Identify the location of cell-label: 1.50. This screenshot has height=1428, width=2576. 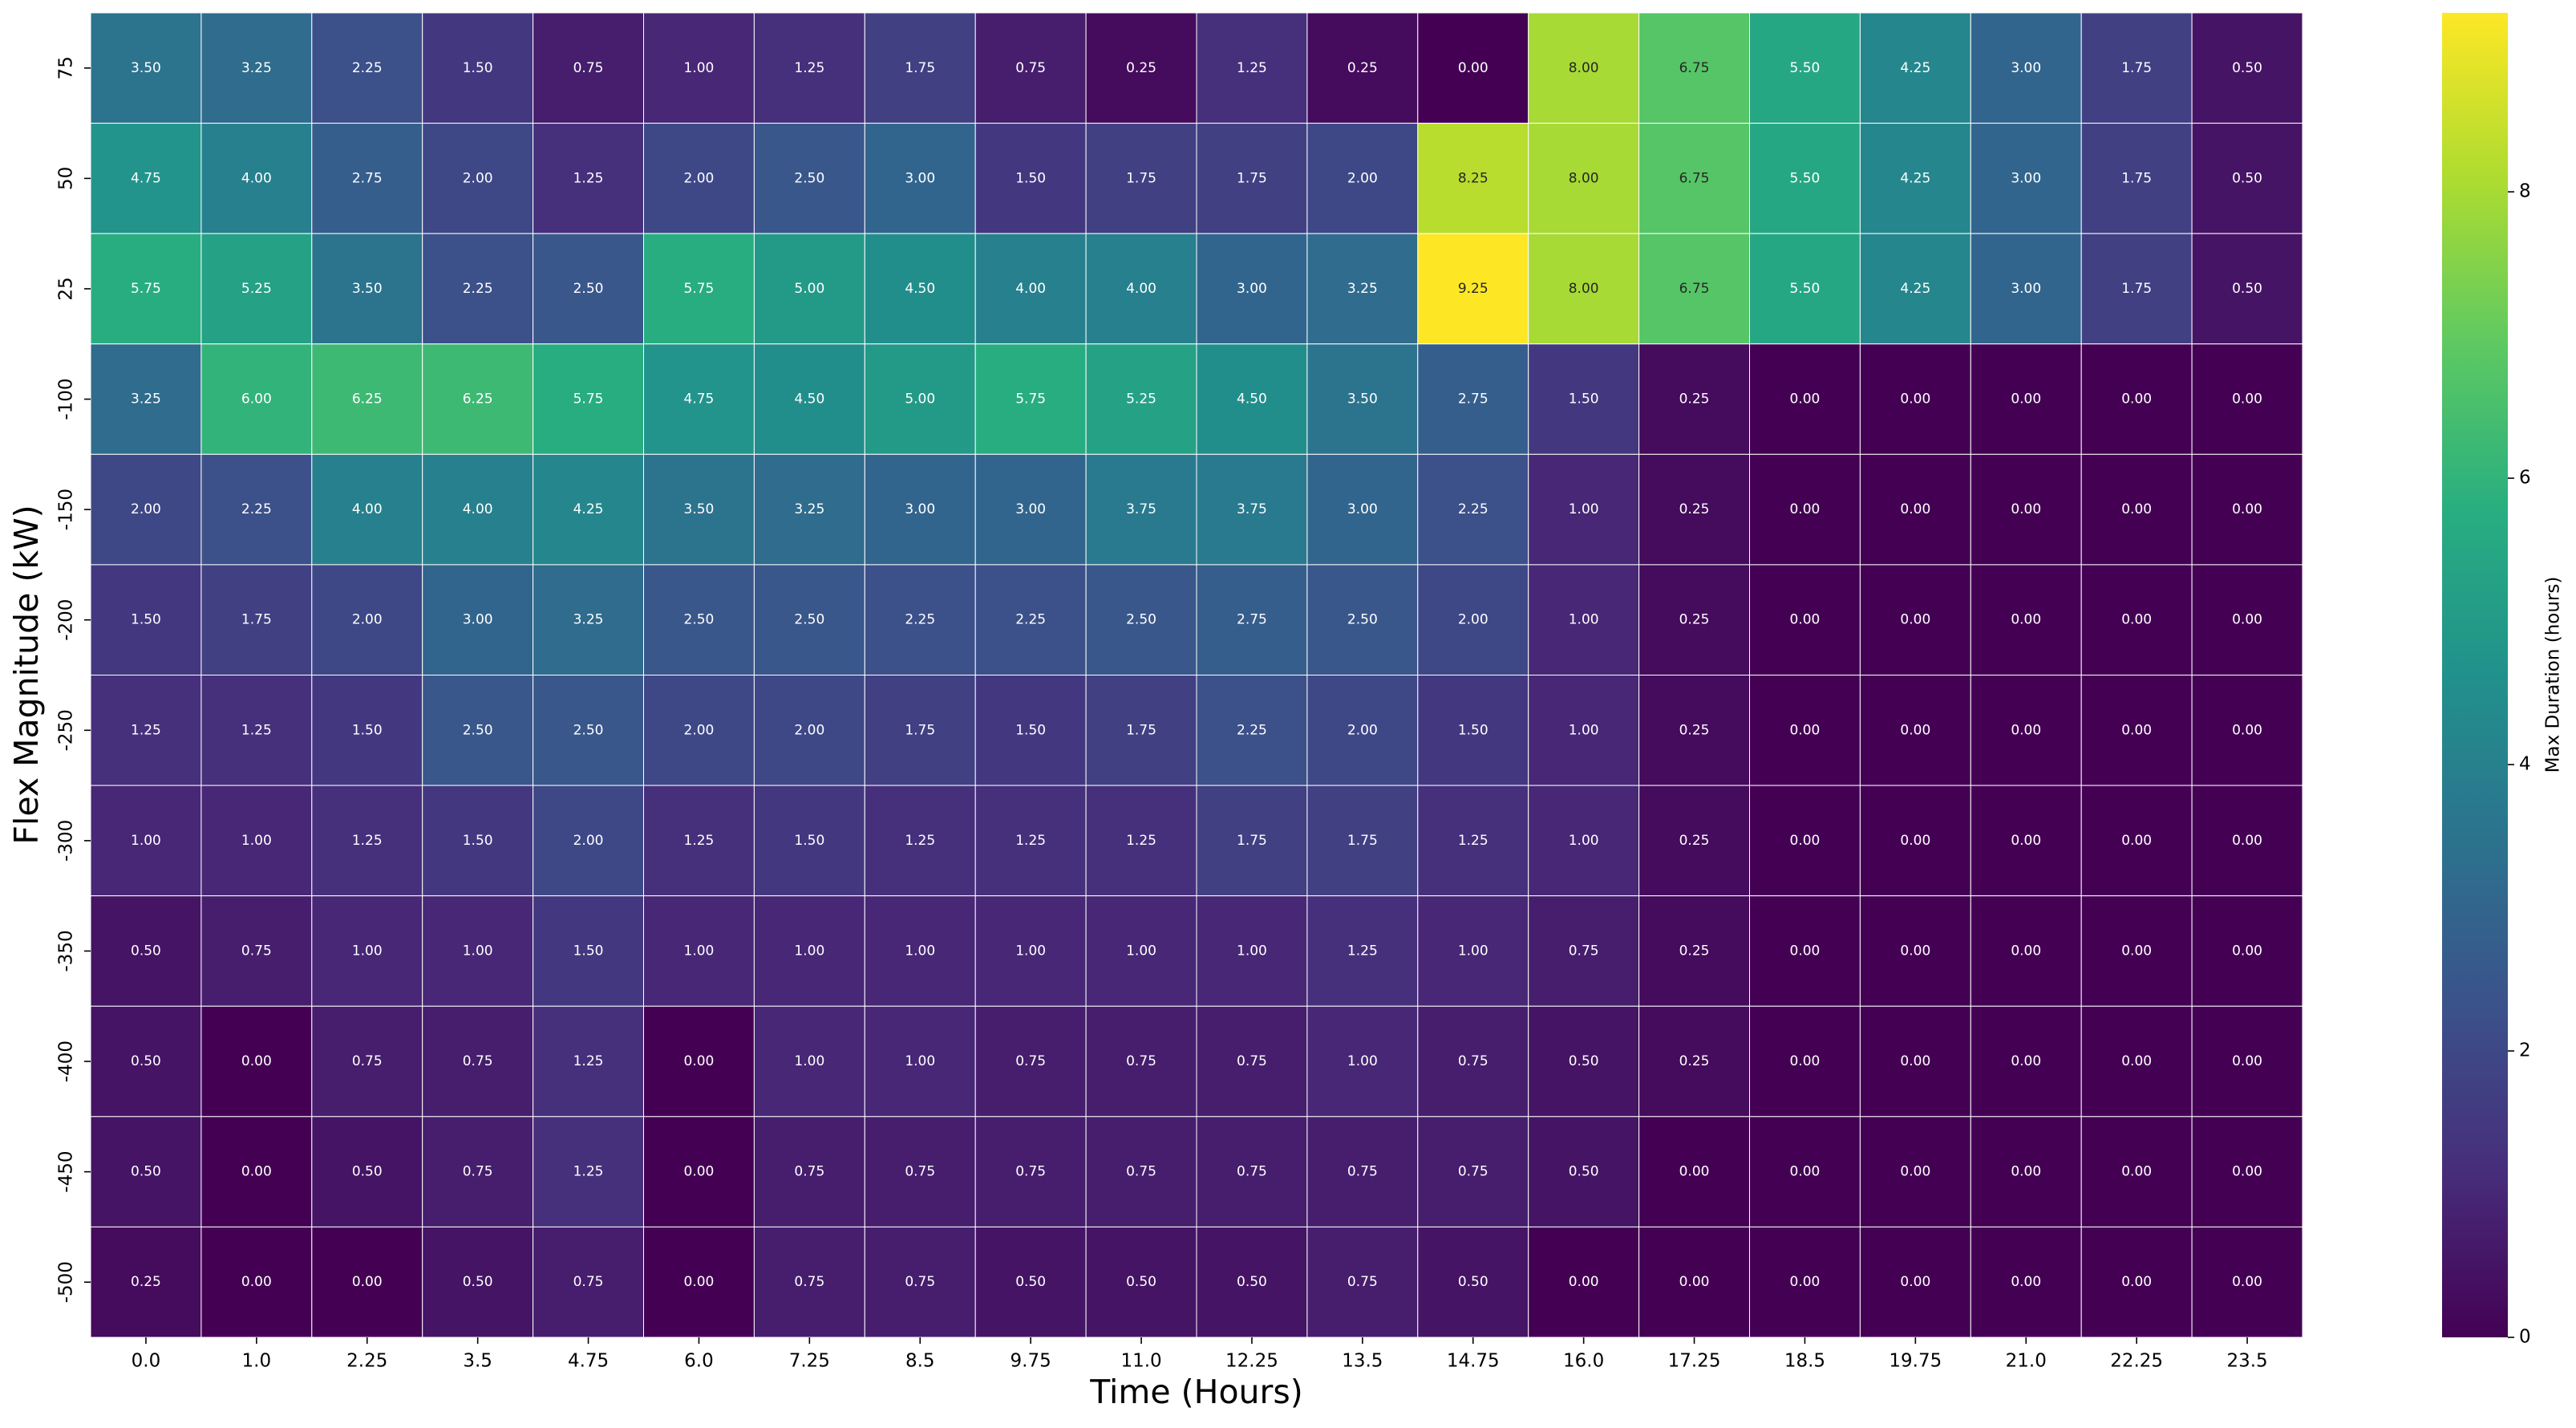
(588, 951).